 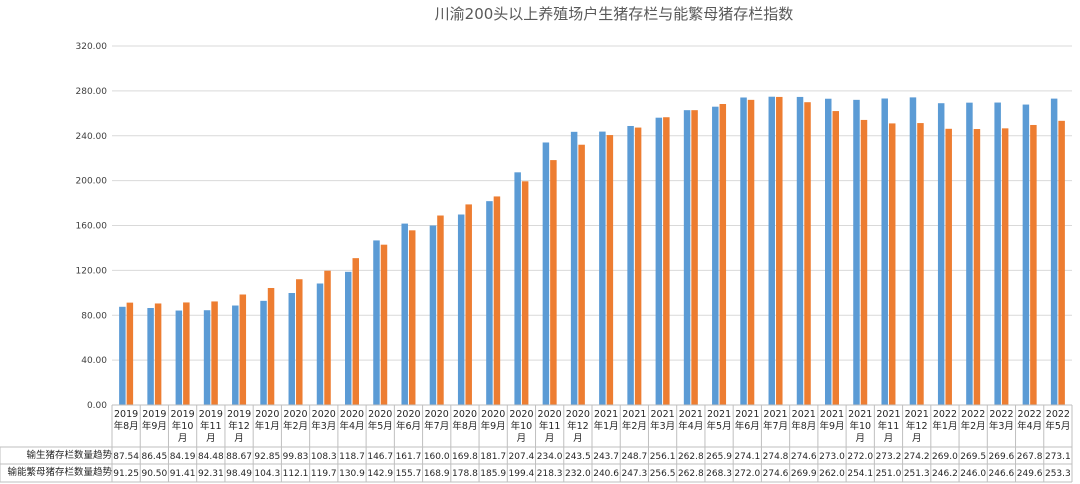 What do you see at coordinates (1030, 474) in the screenshot?
I see `table-cell-series-2: 249.6` at bounding box center [1030, 474].